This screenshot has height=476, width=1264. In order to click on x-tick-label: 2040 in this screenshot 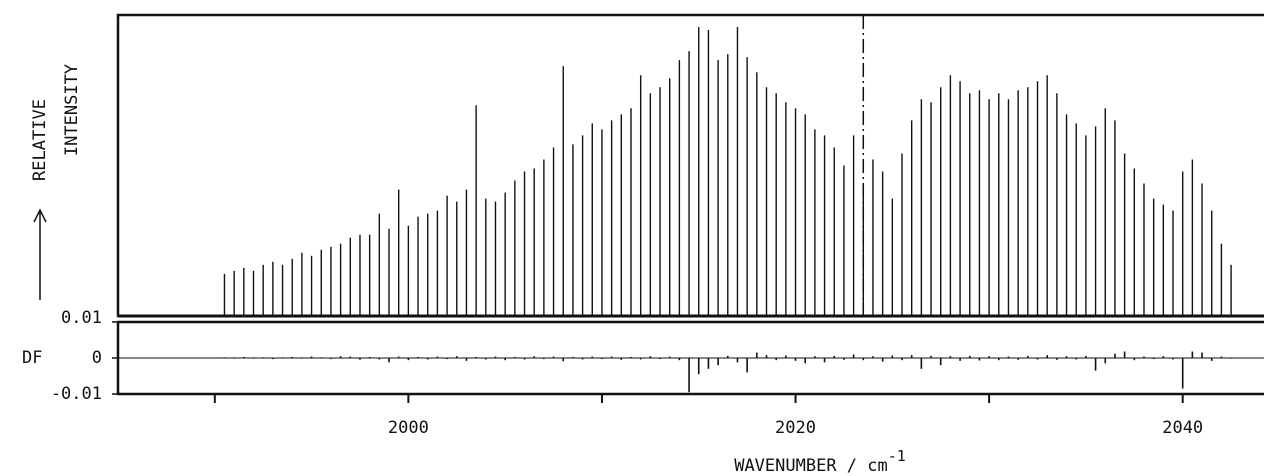, I will do `click(1182, 428)`.